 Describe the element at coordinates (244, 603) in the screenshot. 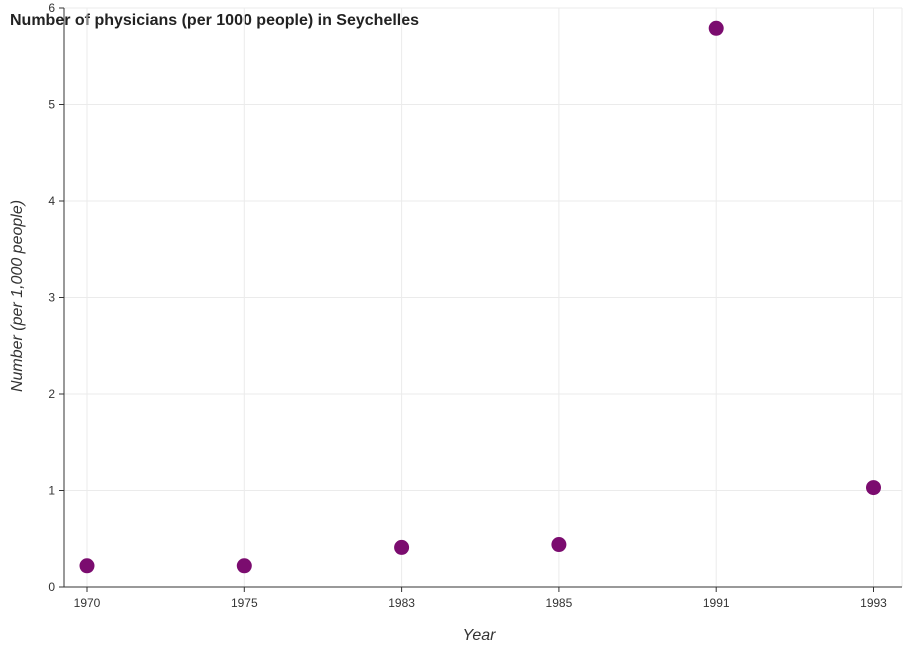

I see `x-tick-label: 1975` at that location.